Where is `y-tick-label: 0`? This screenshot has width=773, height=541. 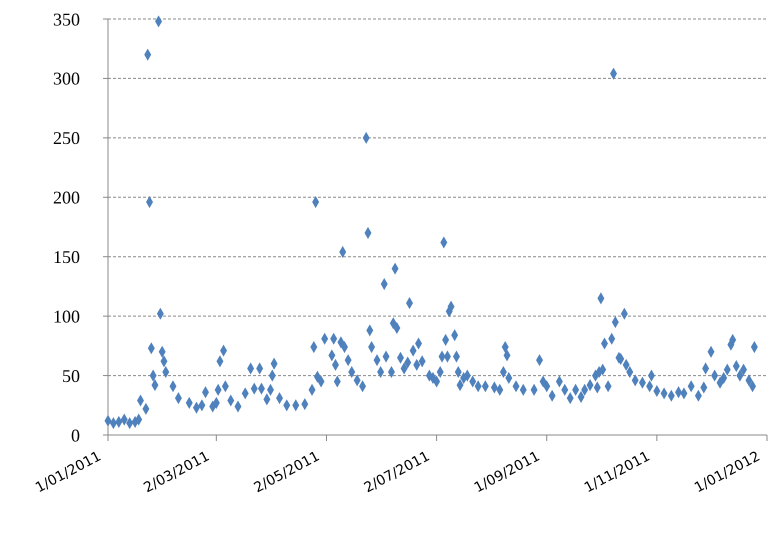
y-tick-label: 0 is located at coordinates (75, 435).